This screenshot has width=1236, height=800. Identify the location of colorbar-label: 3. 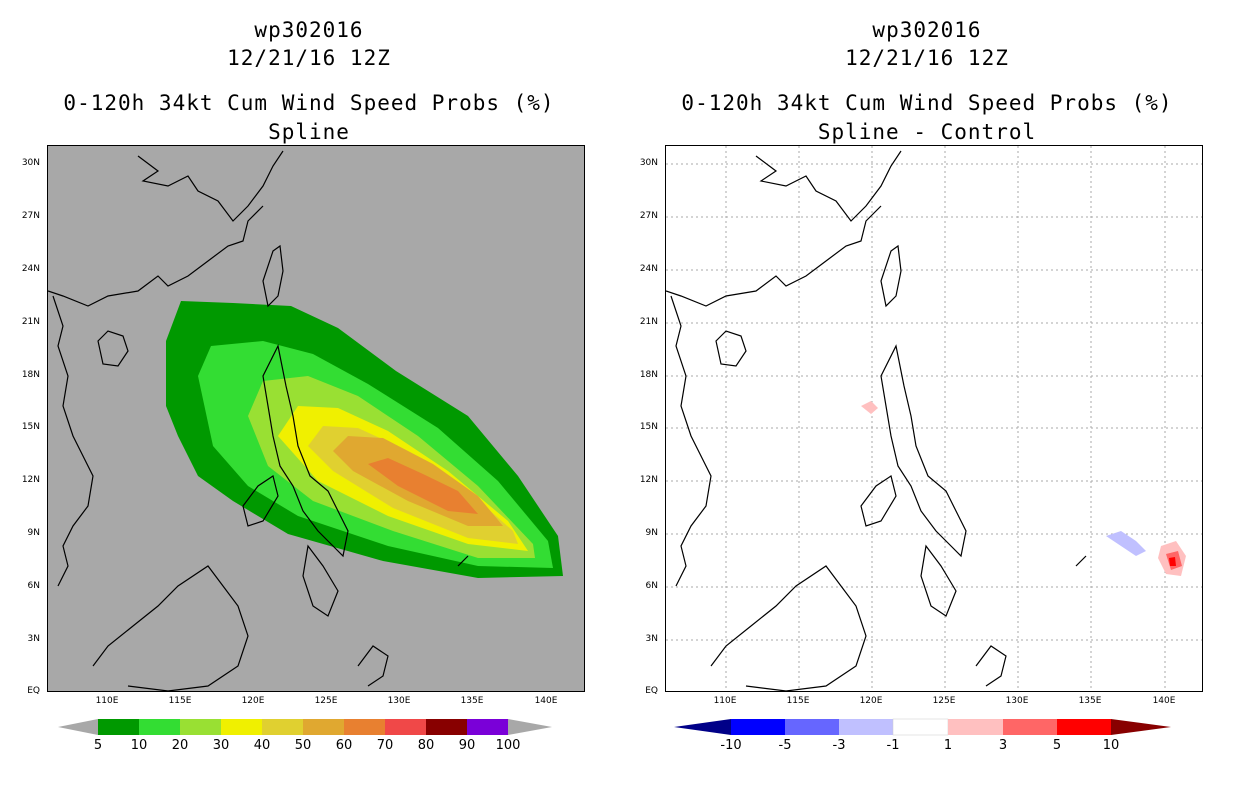
(1003, 745).